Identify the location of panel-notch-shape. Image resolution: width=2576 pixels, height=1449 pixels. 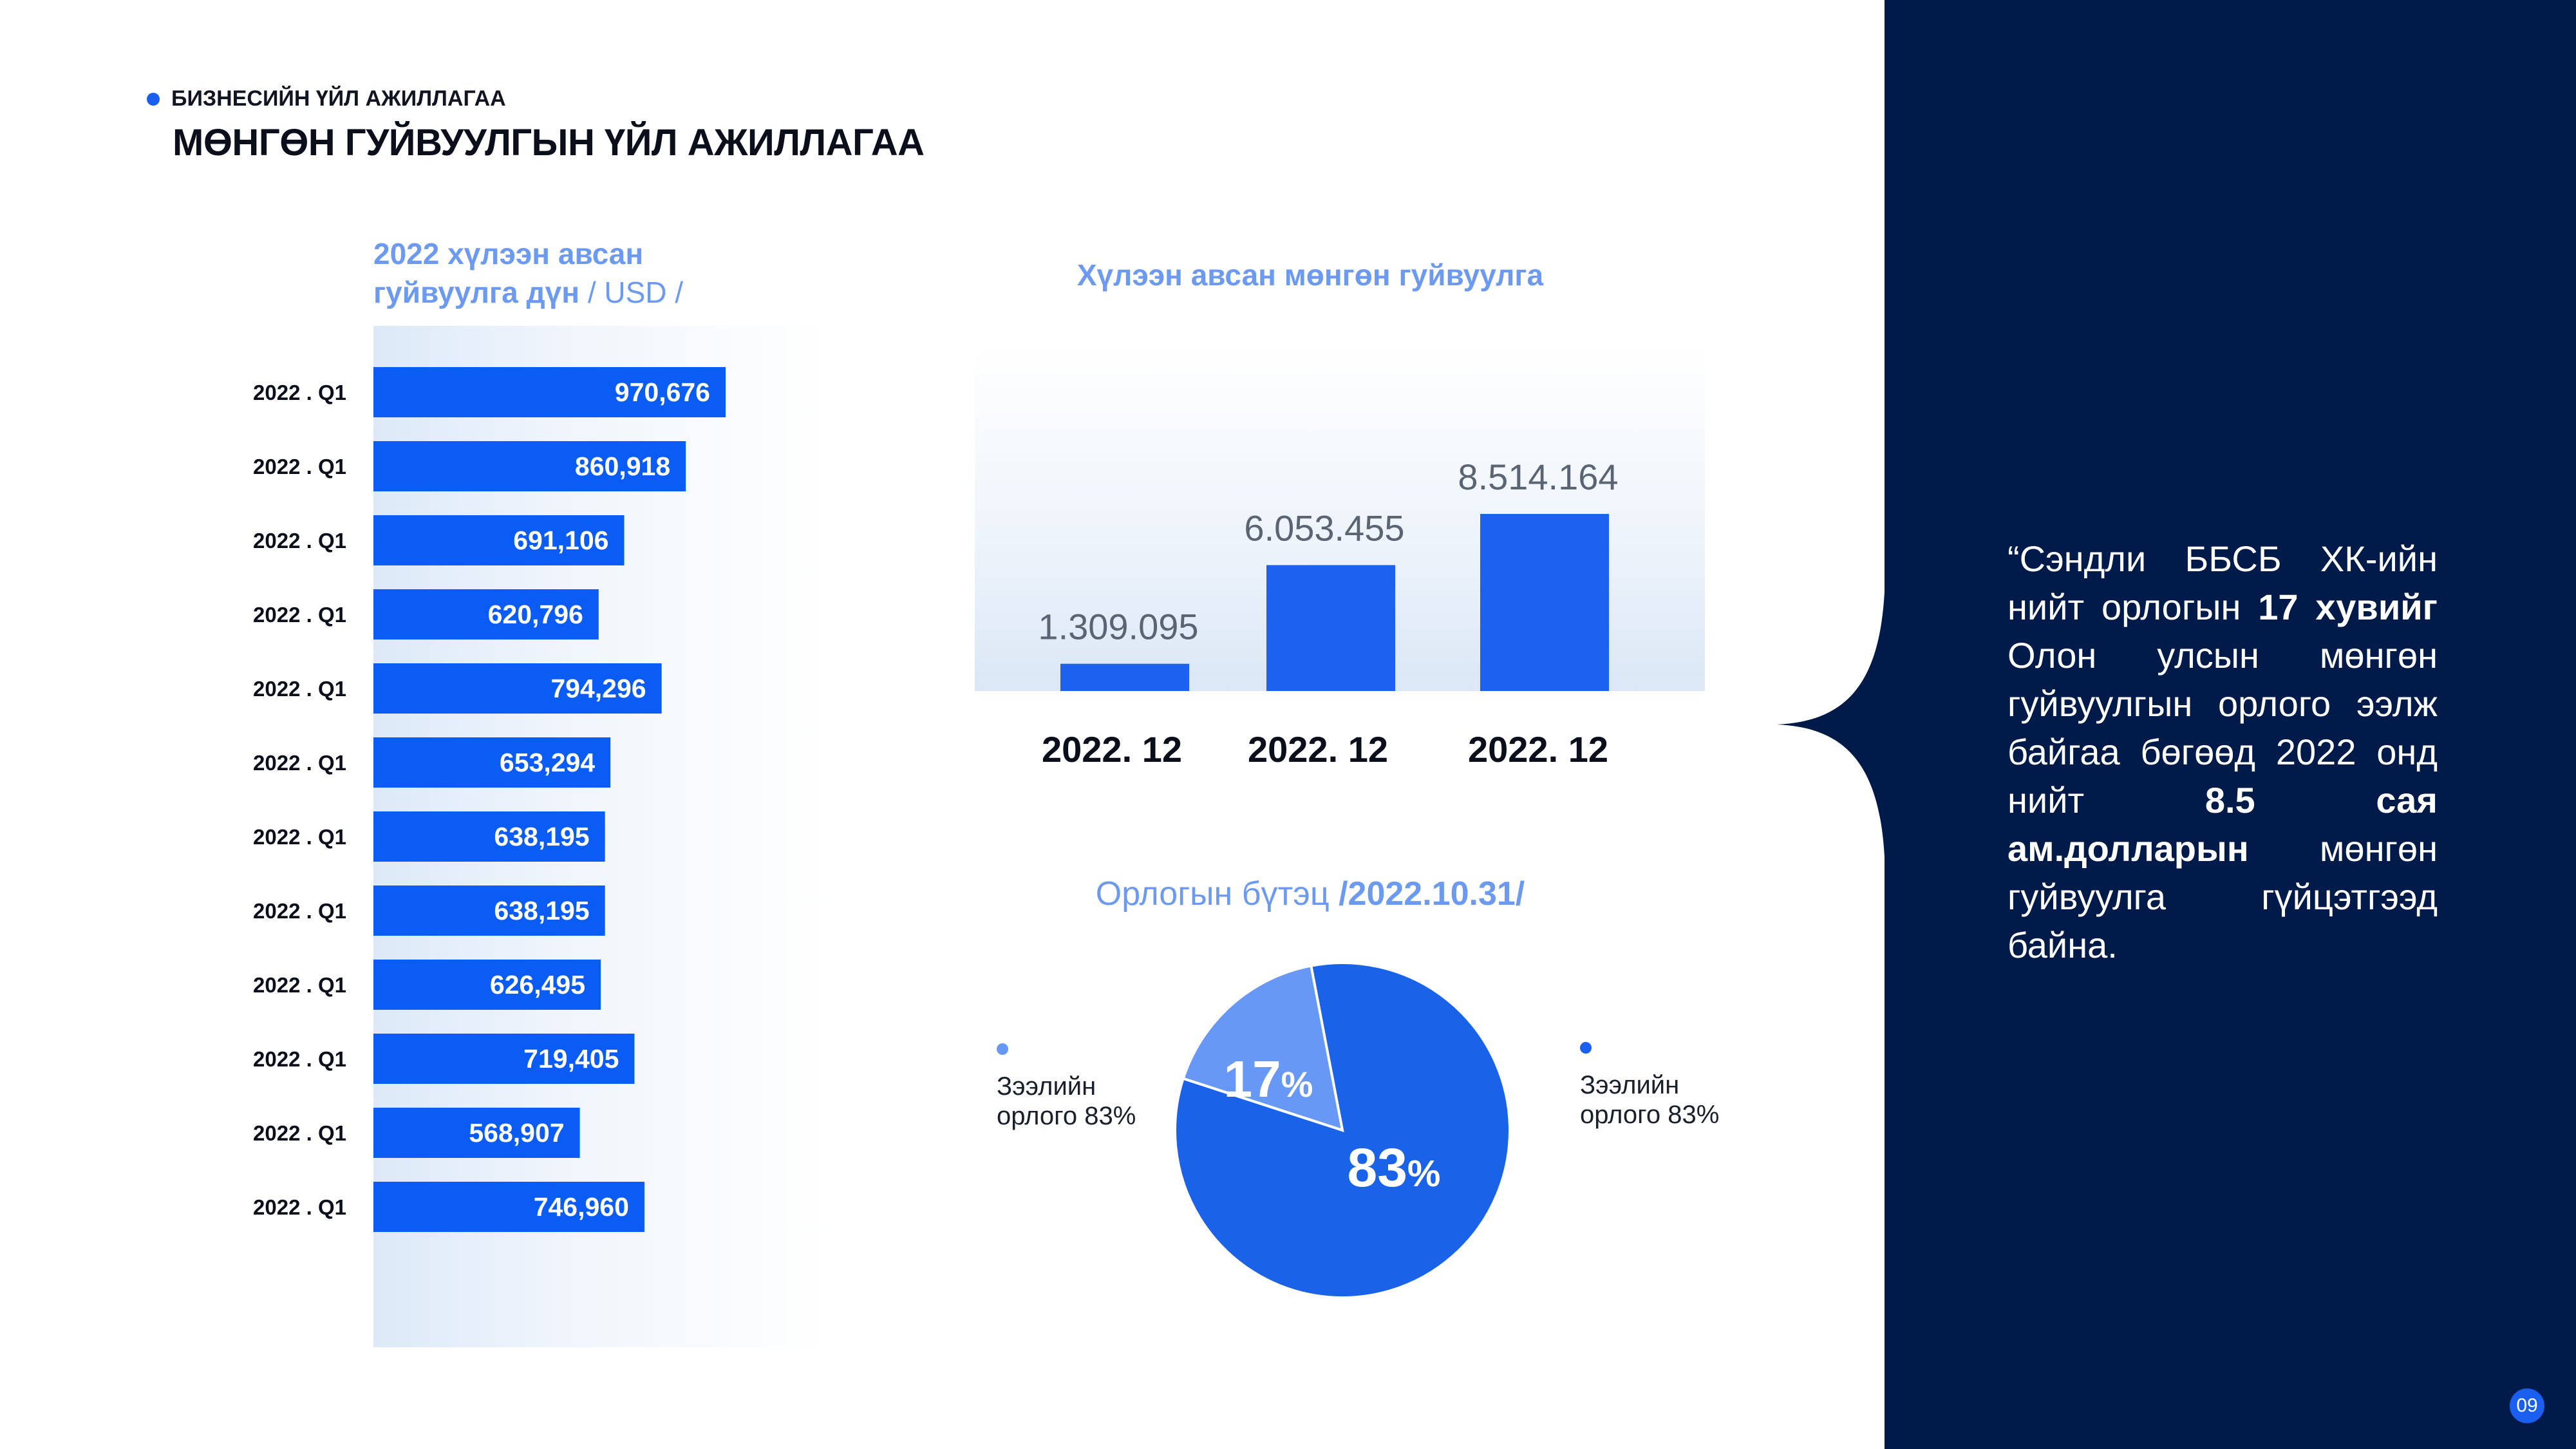
(1835, 724).